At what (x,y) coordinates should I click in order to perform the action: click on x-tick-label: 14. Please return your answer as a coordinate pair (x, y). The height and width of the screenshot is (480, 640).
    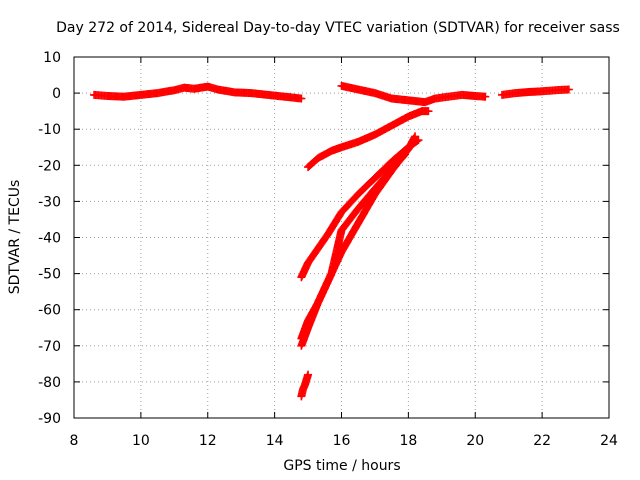
    Looking at the image, I should click on (275, 441).